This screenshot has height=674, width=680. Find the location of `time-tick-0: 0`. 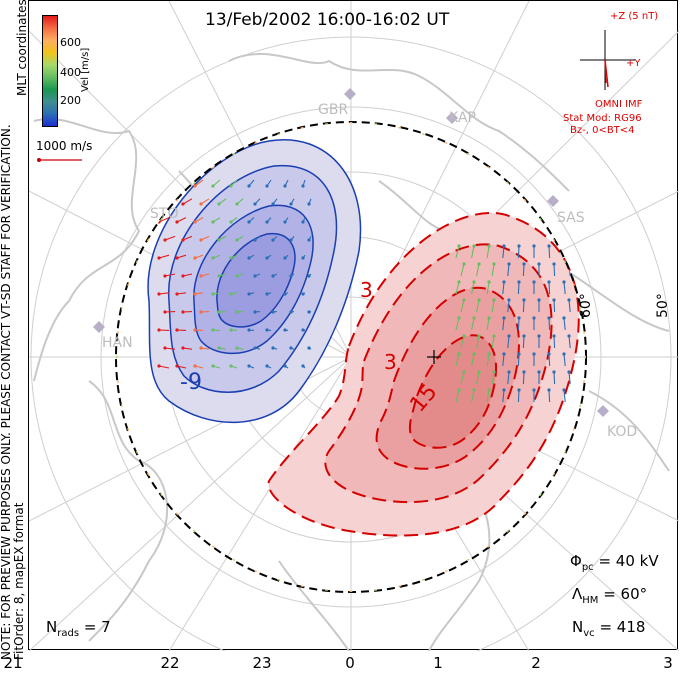

time-tick-0: 0 is located at coordinates (350, 663).